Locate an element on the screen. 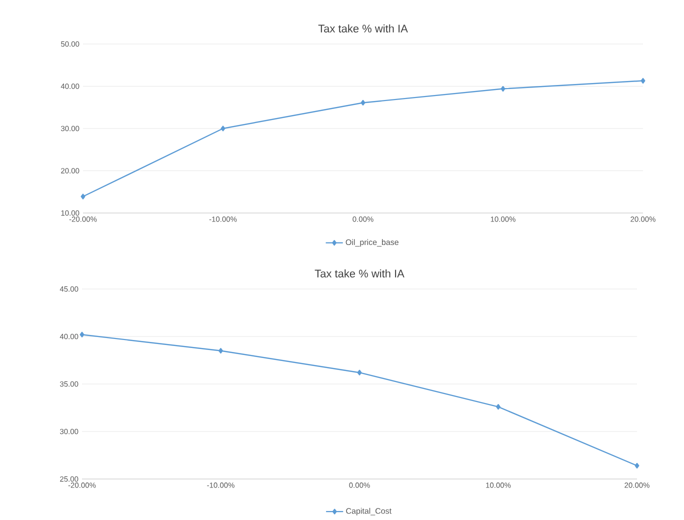 The image size is (684, 520). legend-label: Capital_Cost is located at coordinates (369, 512).